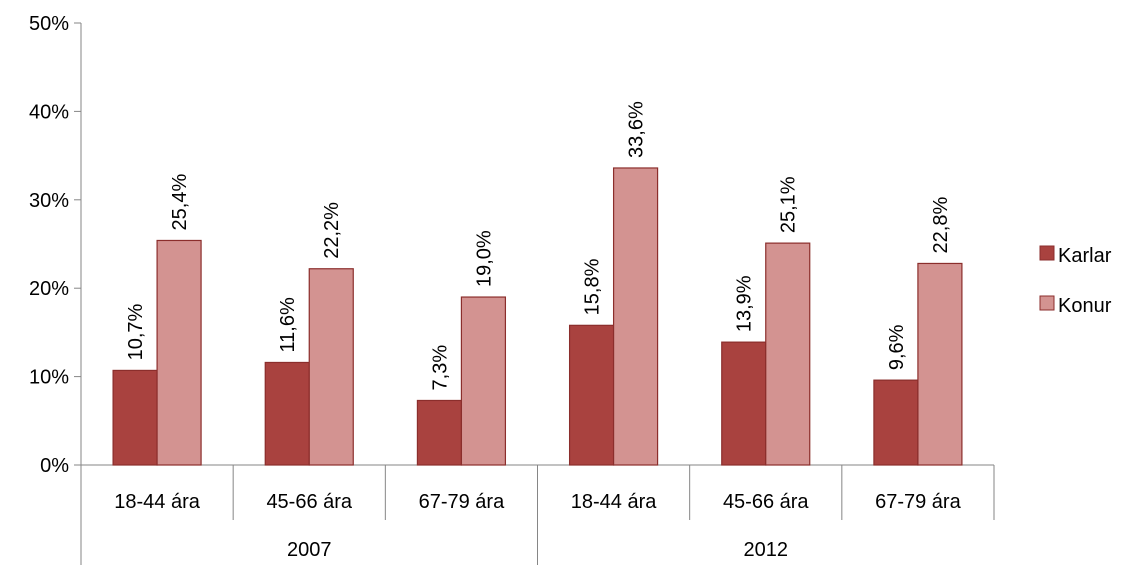 The width and height of the screenshot is (1129, 565). Describe the element at coordinates (136, 331) in the screenshot. I see `data-label-karlar-0: 10,7%` at that location.